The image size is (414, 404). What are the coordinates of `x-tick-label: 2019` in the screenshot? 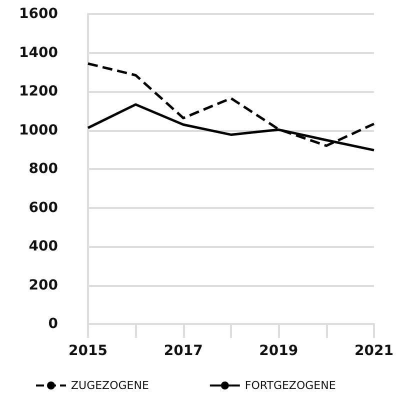 It's located at (278, 351).